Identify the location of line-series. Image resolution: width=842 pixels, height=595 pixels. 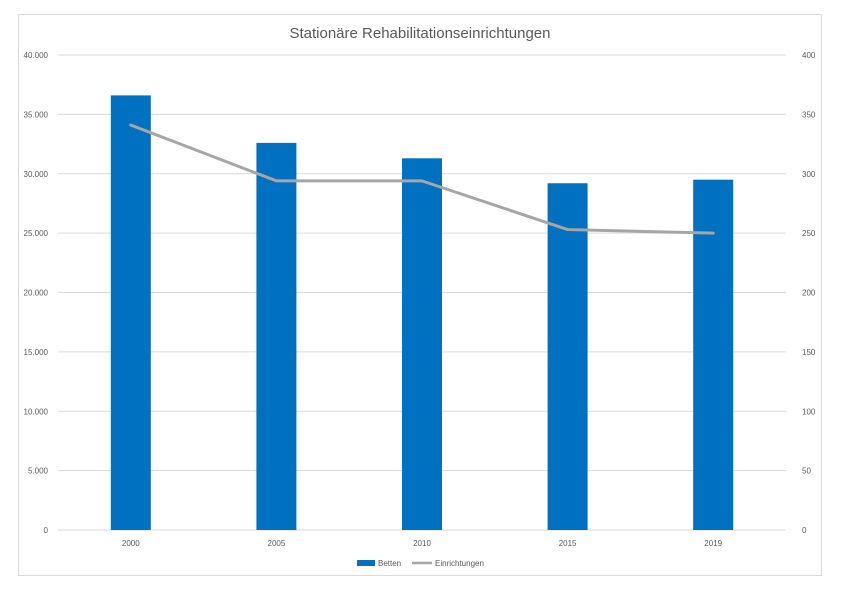
(422, 179).